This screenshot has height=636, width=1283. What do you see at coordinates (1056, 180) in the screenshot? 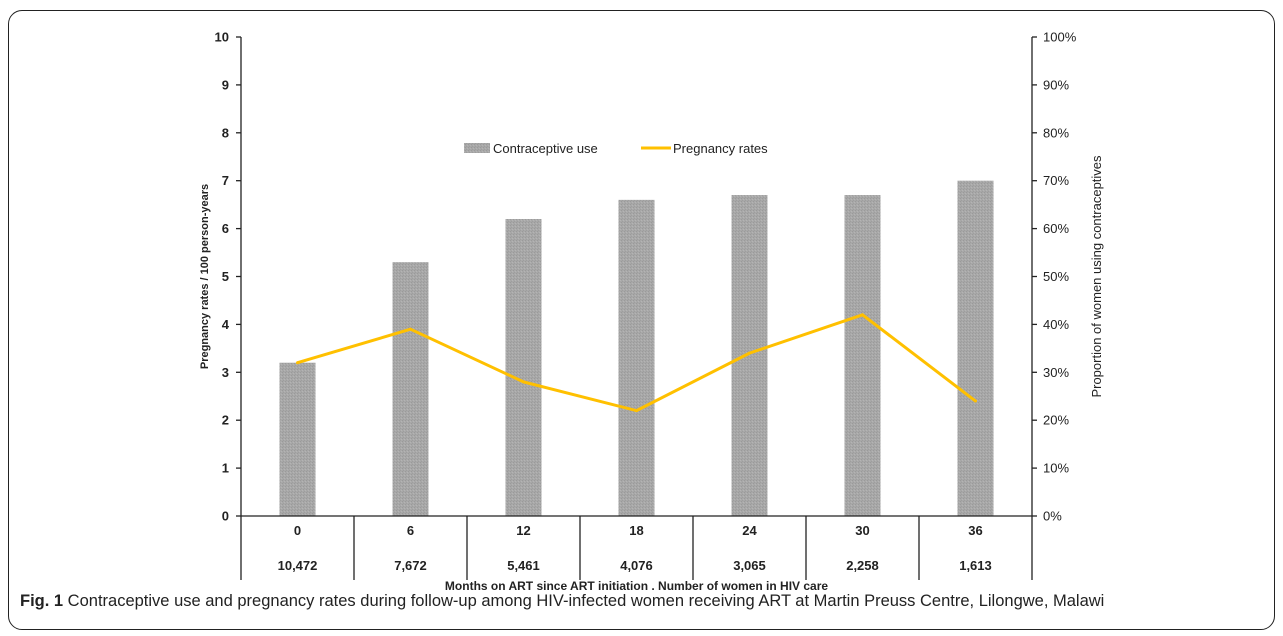
I see `right-tick-label: 70%` at bounding box center [1056, 180].